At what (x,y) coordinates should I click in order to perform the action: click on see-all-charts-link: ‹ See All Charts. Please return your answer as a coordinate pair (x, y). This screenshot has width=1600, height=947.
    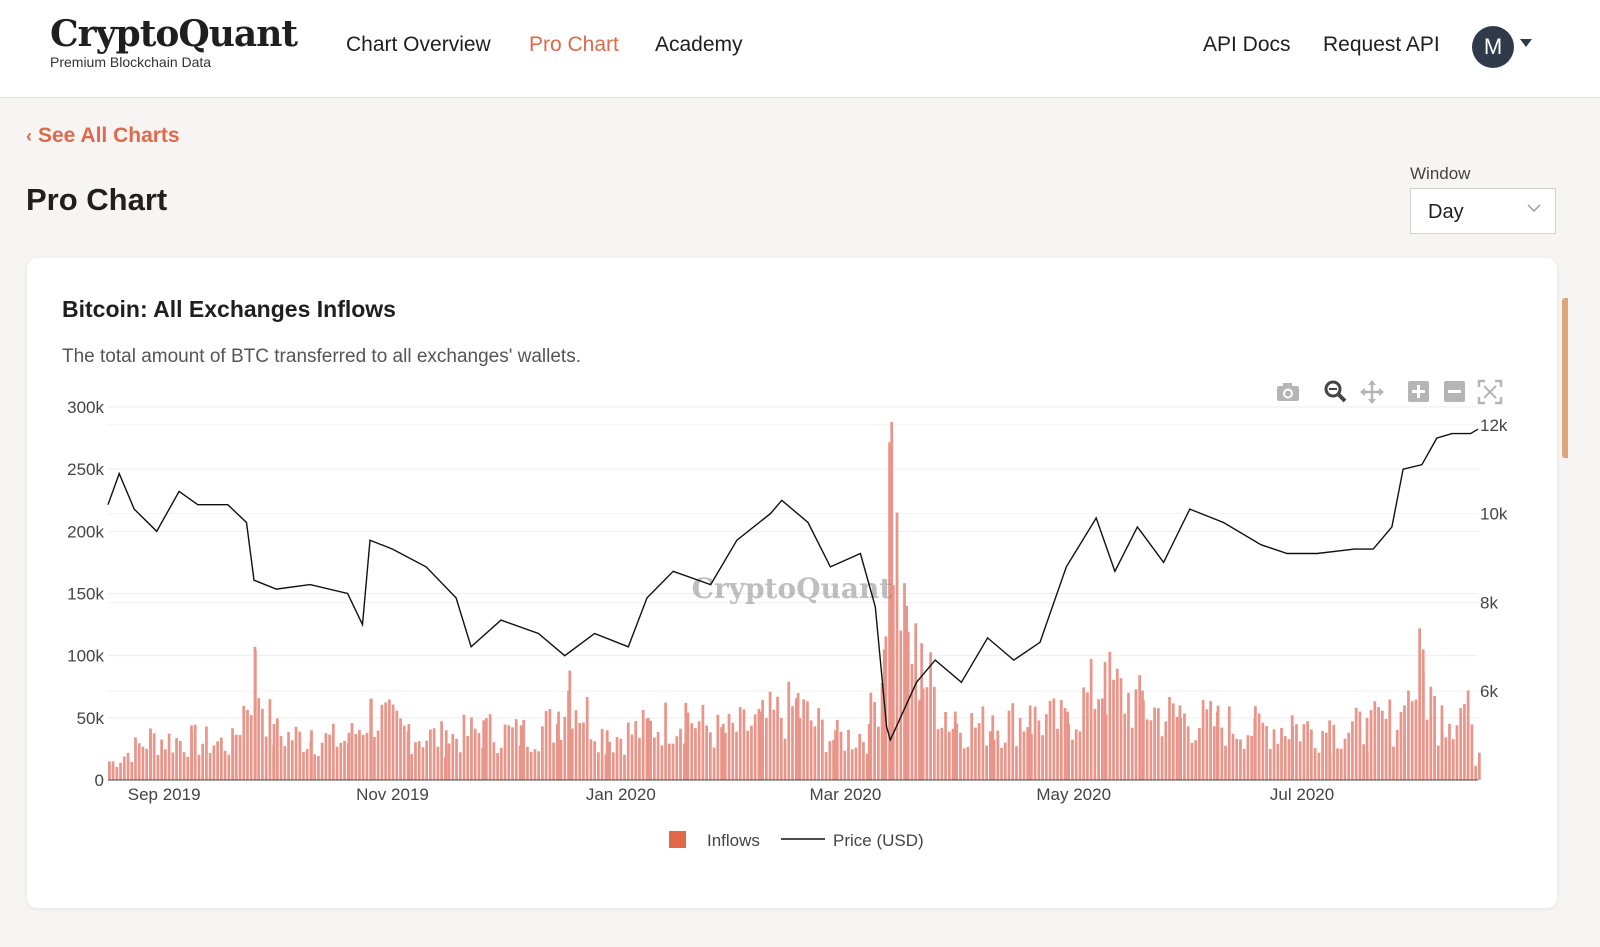
    Looking at the image, I should click on (103, 136).